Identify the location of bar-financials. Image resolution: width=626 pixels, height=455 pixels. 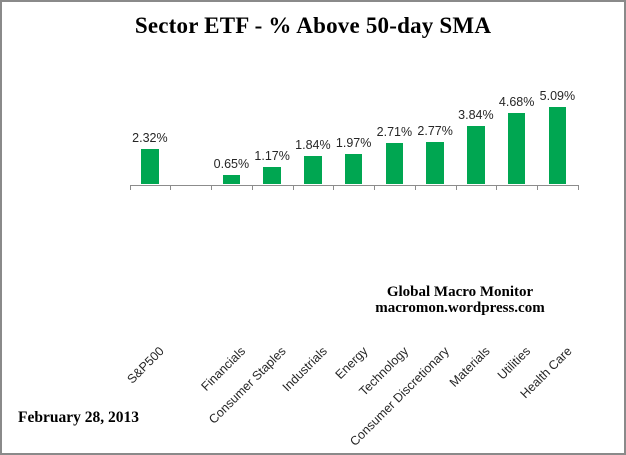
(231, 179).